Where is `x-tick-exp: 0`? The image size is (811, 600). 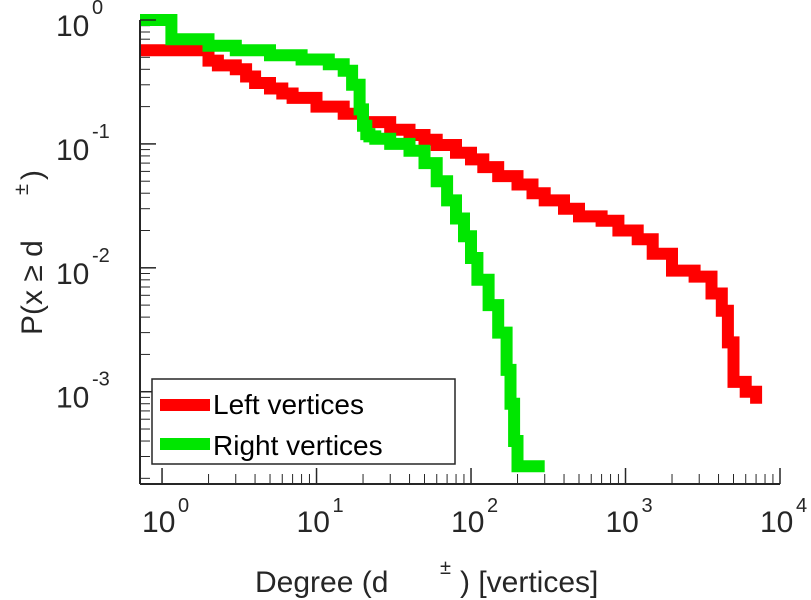 x-tick-exp: 0 is located at coordinates (183, 506).